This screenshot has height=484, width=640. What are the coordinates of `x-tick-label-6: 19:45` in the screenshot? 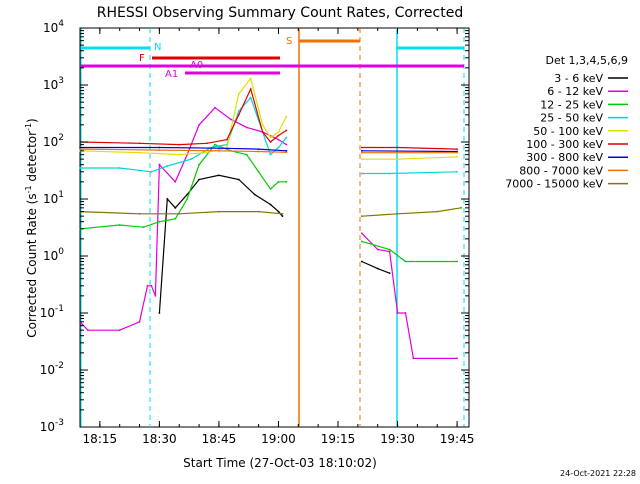 It's located at (457, 439).